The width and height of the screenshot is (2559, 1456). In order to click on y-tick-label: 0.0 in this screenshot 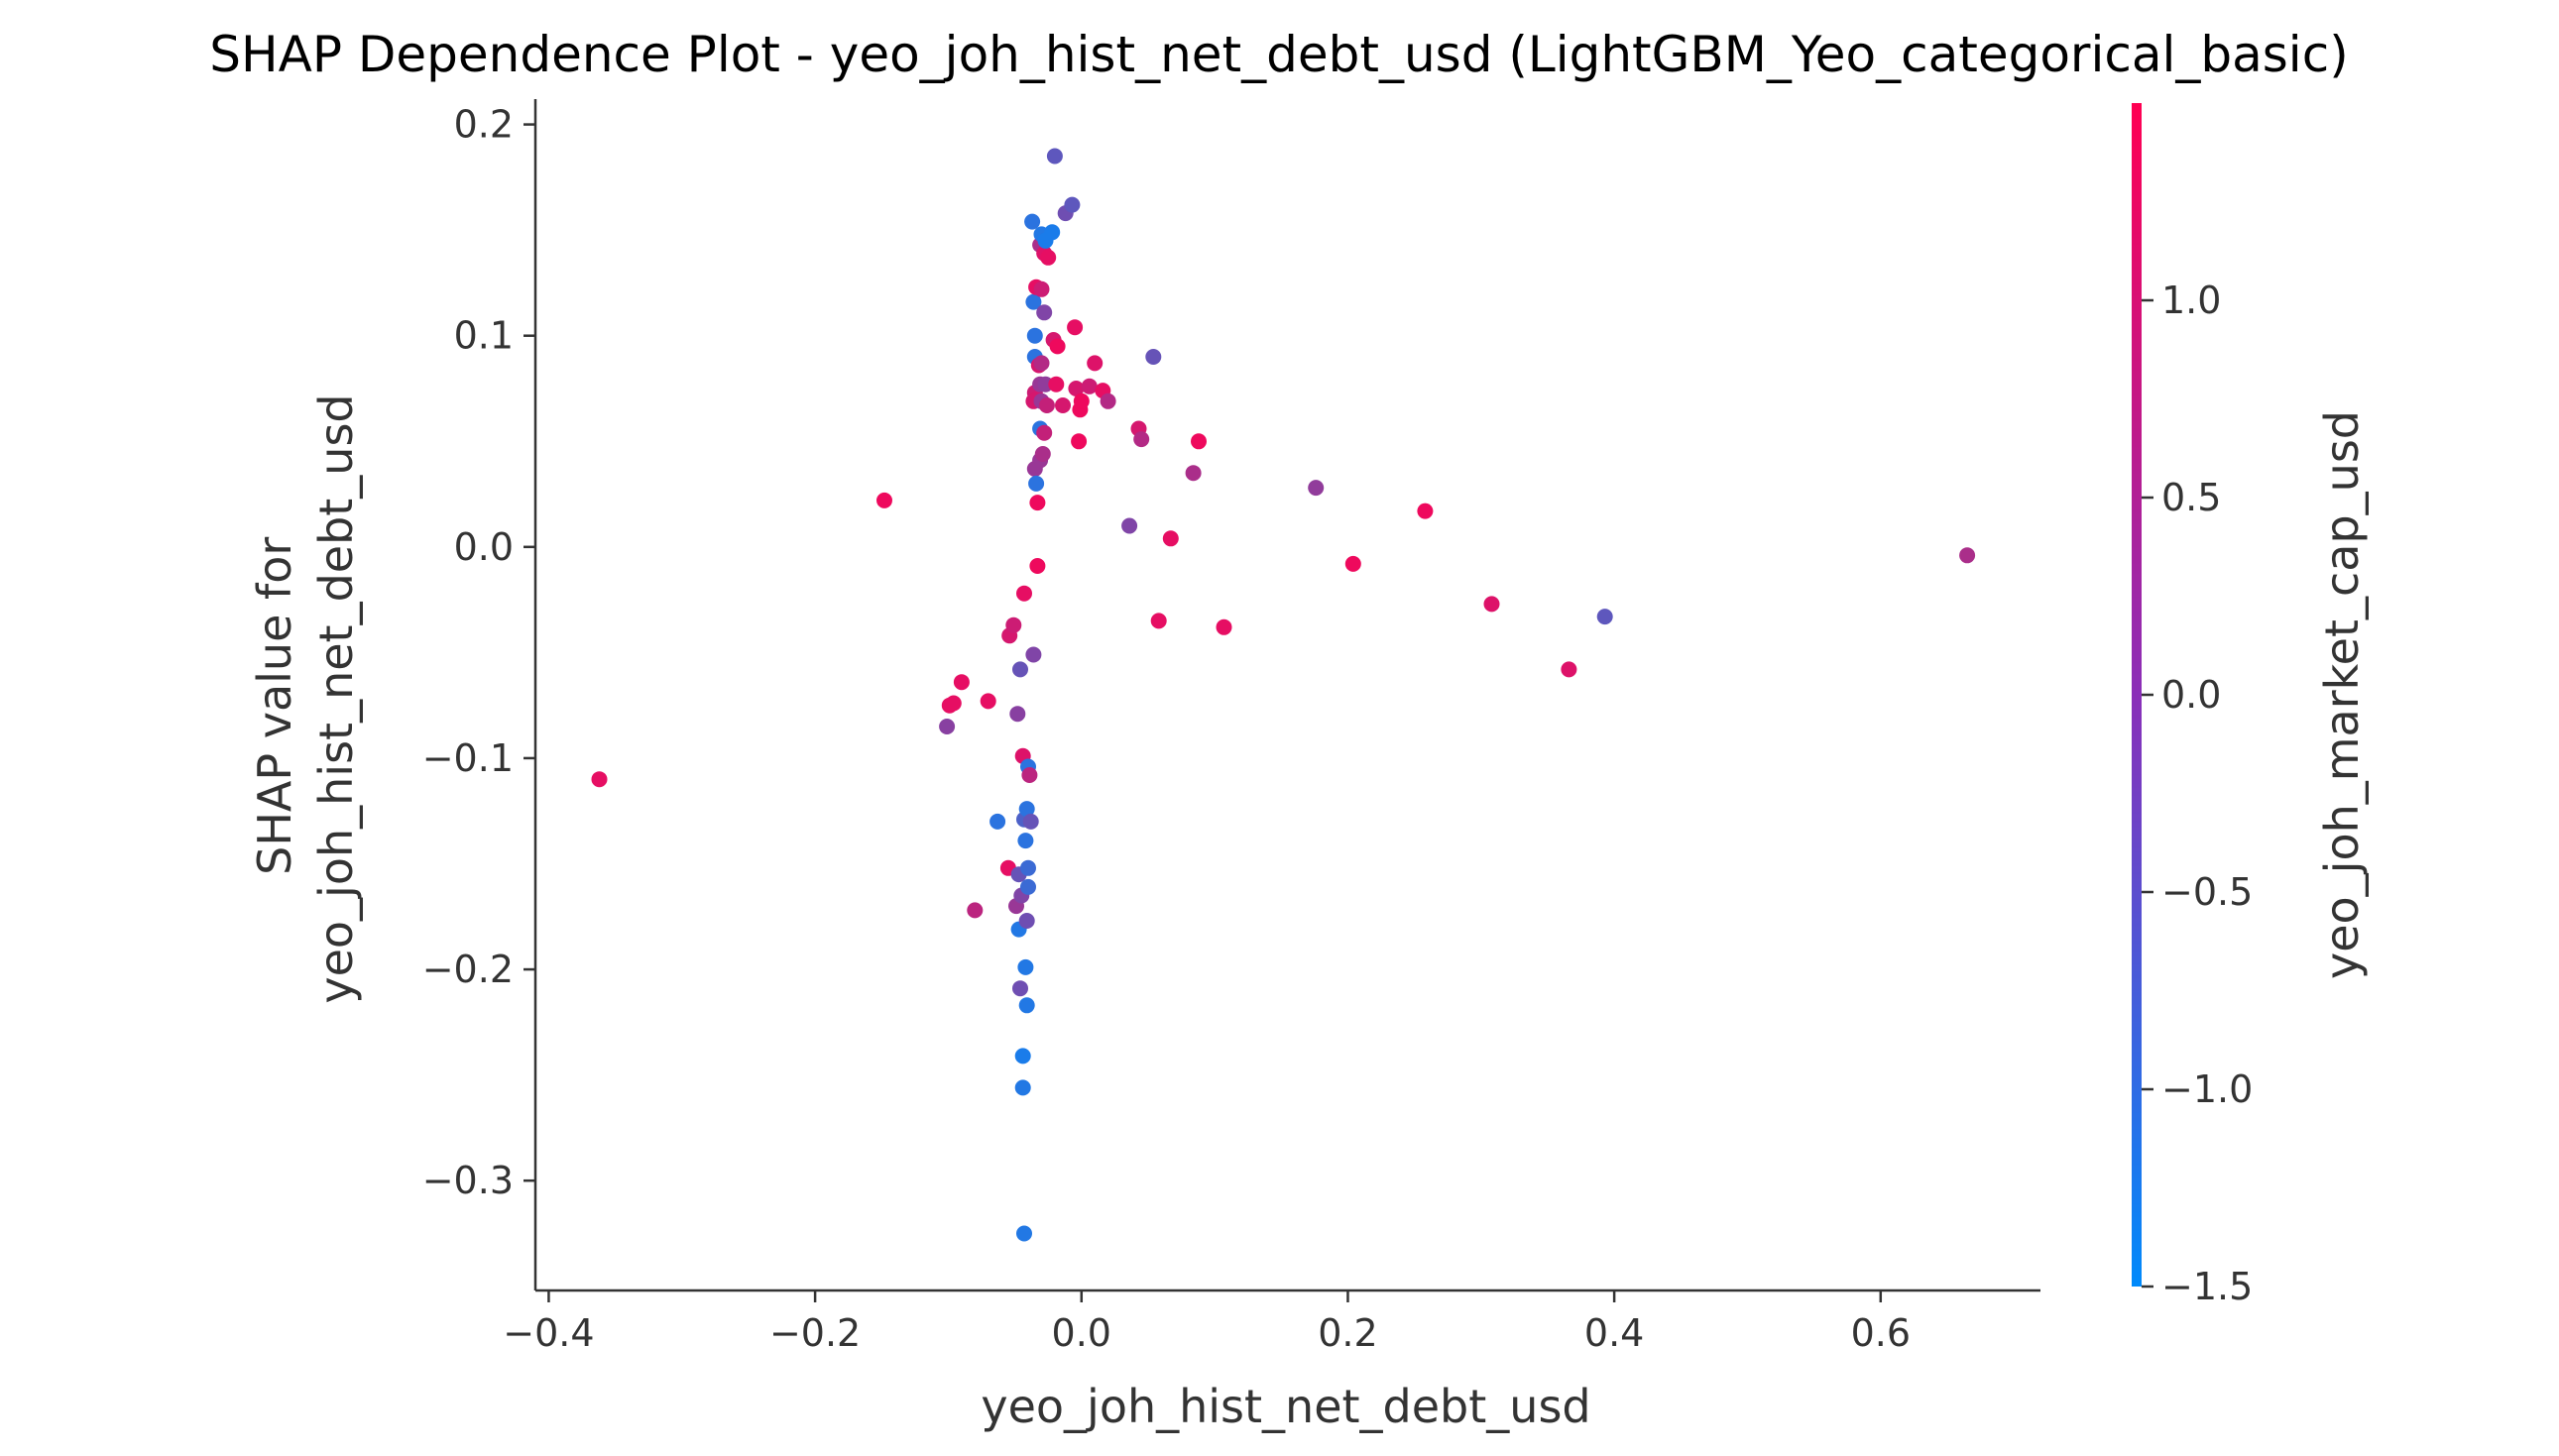, I will do `click(484, 547)`.